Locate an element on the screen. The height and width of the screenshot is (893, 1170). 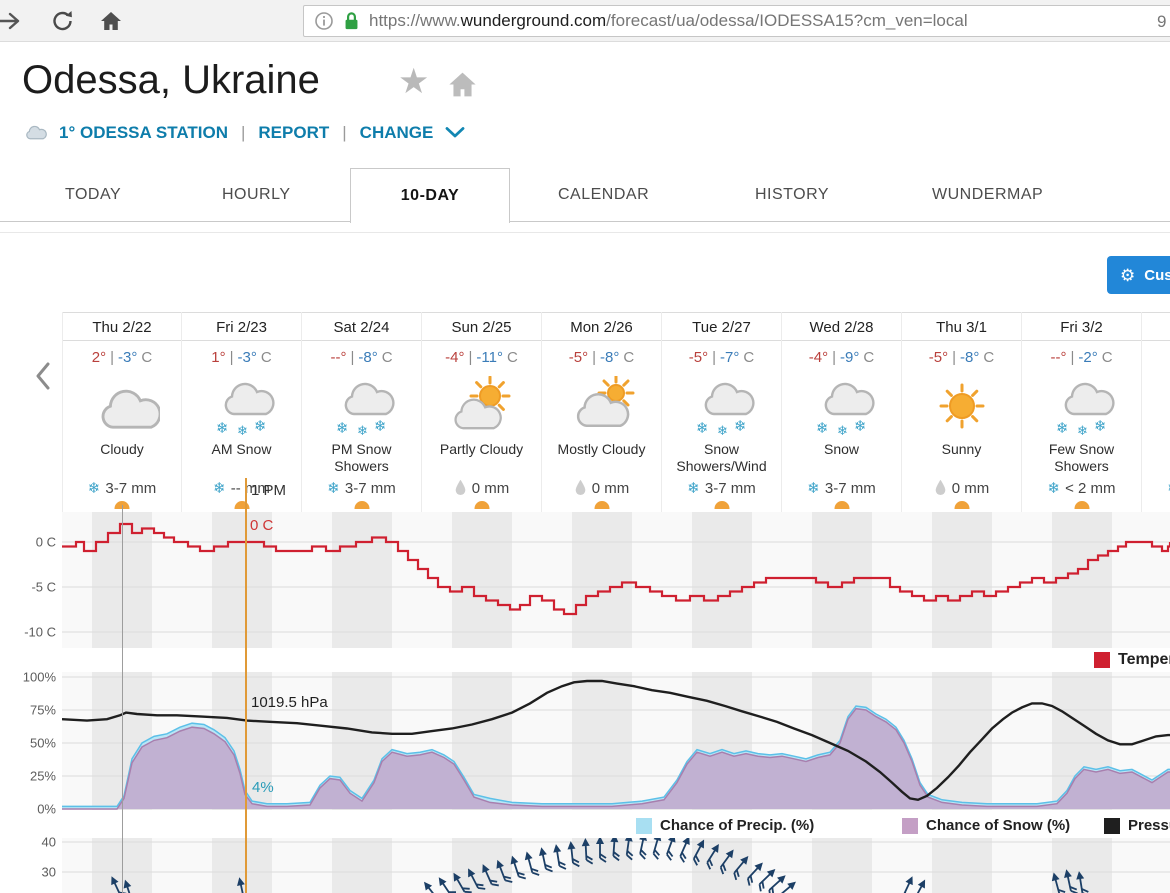
page-info-icon is located at coordinates (324, 21).